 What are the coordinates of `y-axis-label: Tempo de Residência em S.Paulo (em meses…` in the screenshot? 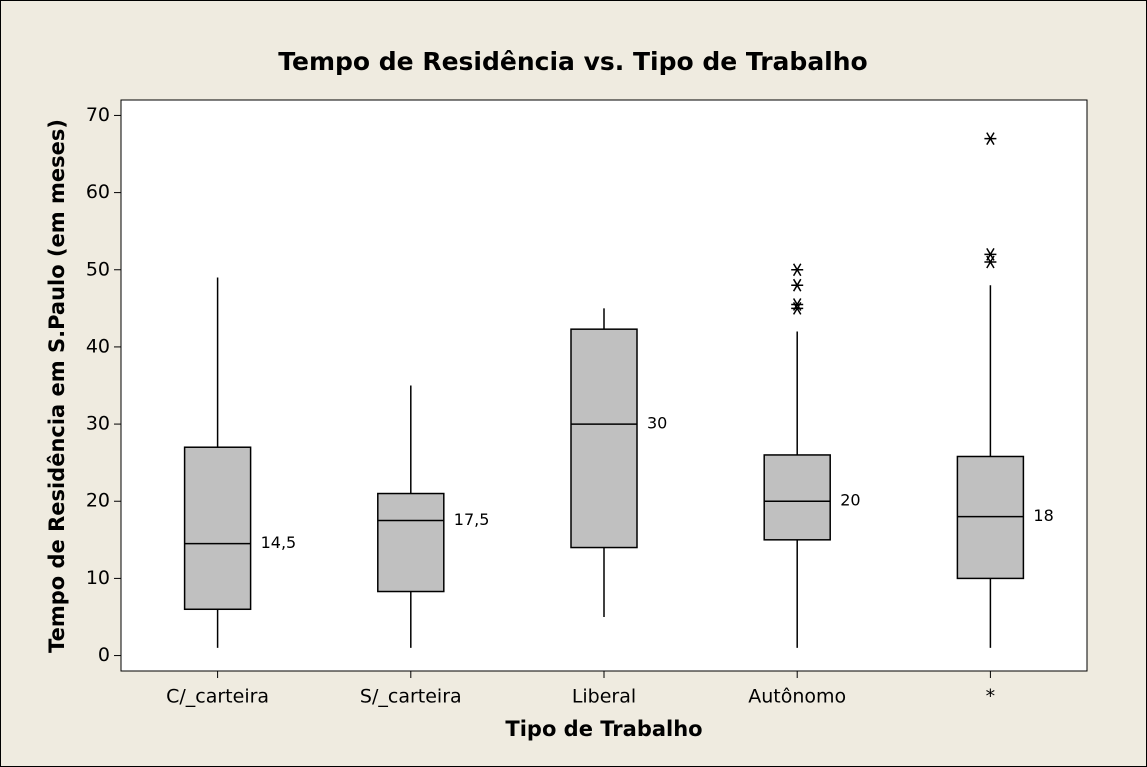 It's located at (57, 386).